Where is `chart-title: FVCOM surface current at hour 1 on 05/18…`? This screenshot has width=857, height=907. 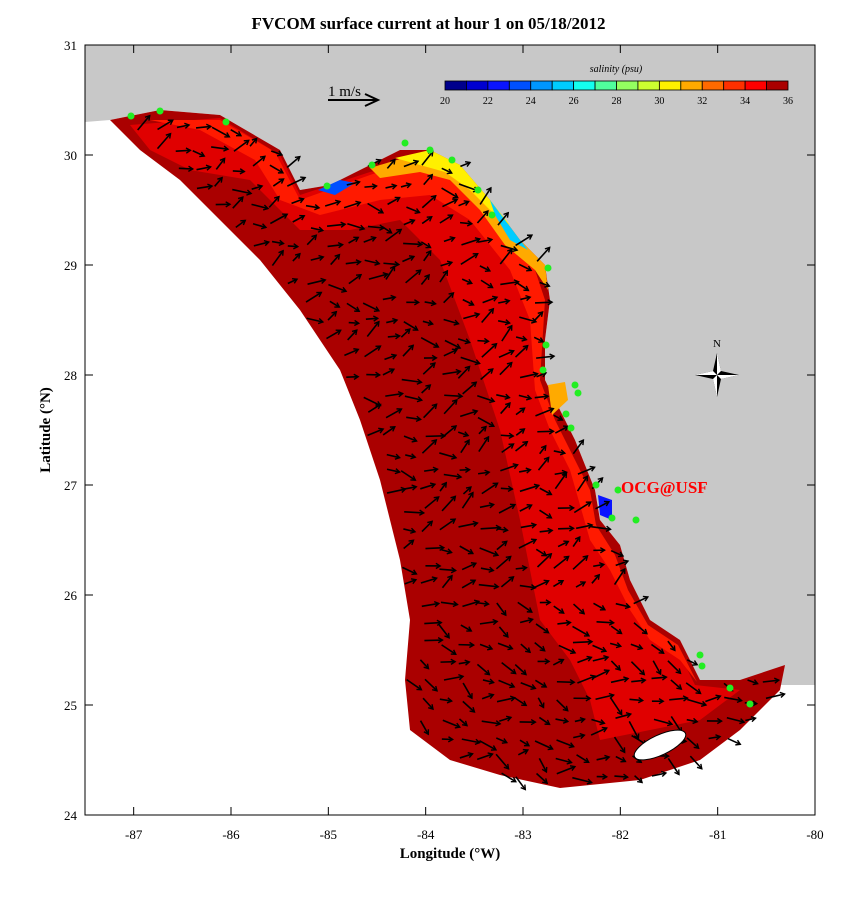 chart-title: FVCOM surface current at hour 1 on 05/18… is located at coordinates (428, 23).